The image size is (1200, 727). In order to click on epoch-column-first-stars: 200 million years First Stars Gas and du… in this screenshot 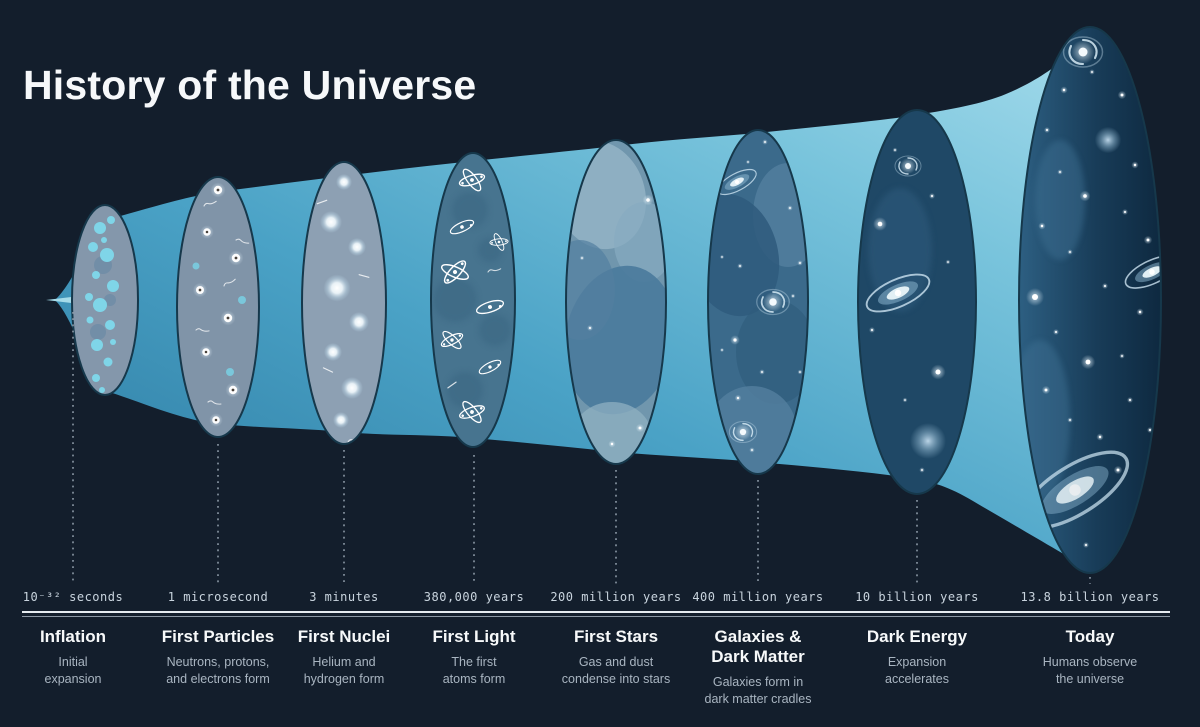, I will do `click(616, 638)`.